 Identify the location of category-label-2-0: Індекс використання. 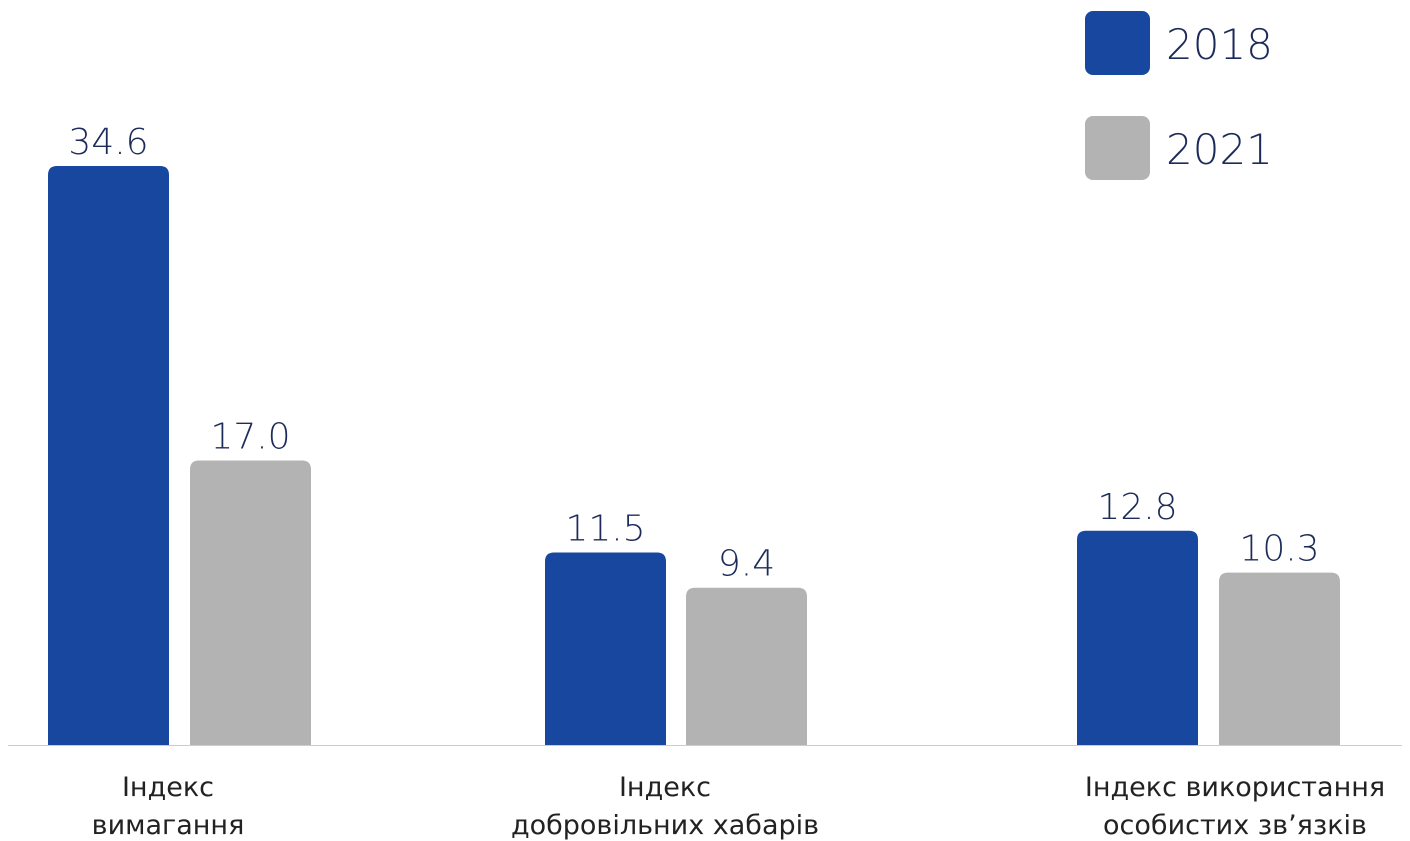
(1235, 787).